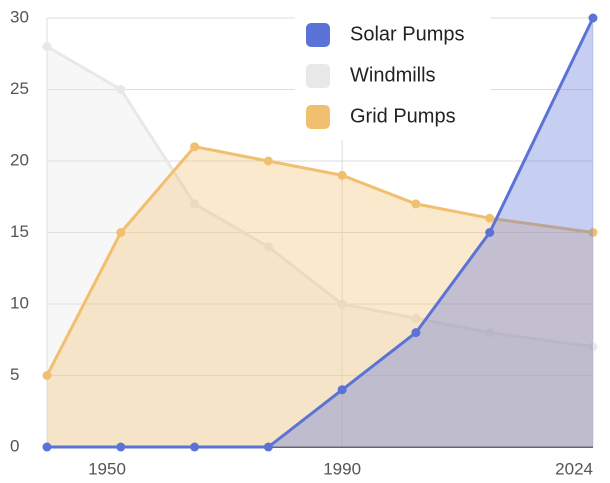 This screenshot has width=610, height=483. Describe the element at coordinates (45, 4) in the screenshot. I see `legend-order-key: Grid Pumps` at that location.